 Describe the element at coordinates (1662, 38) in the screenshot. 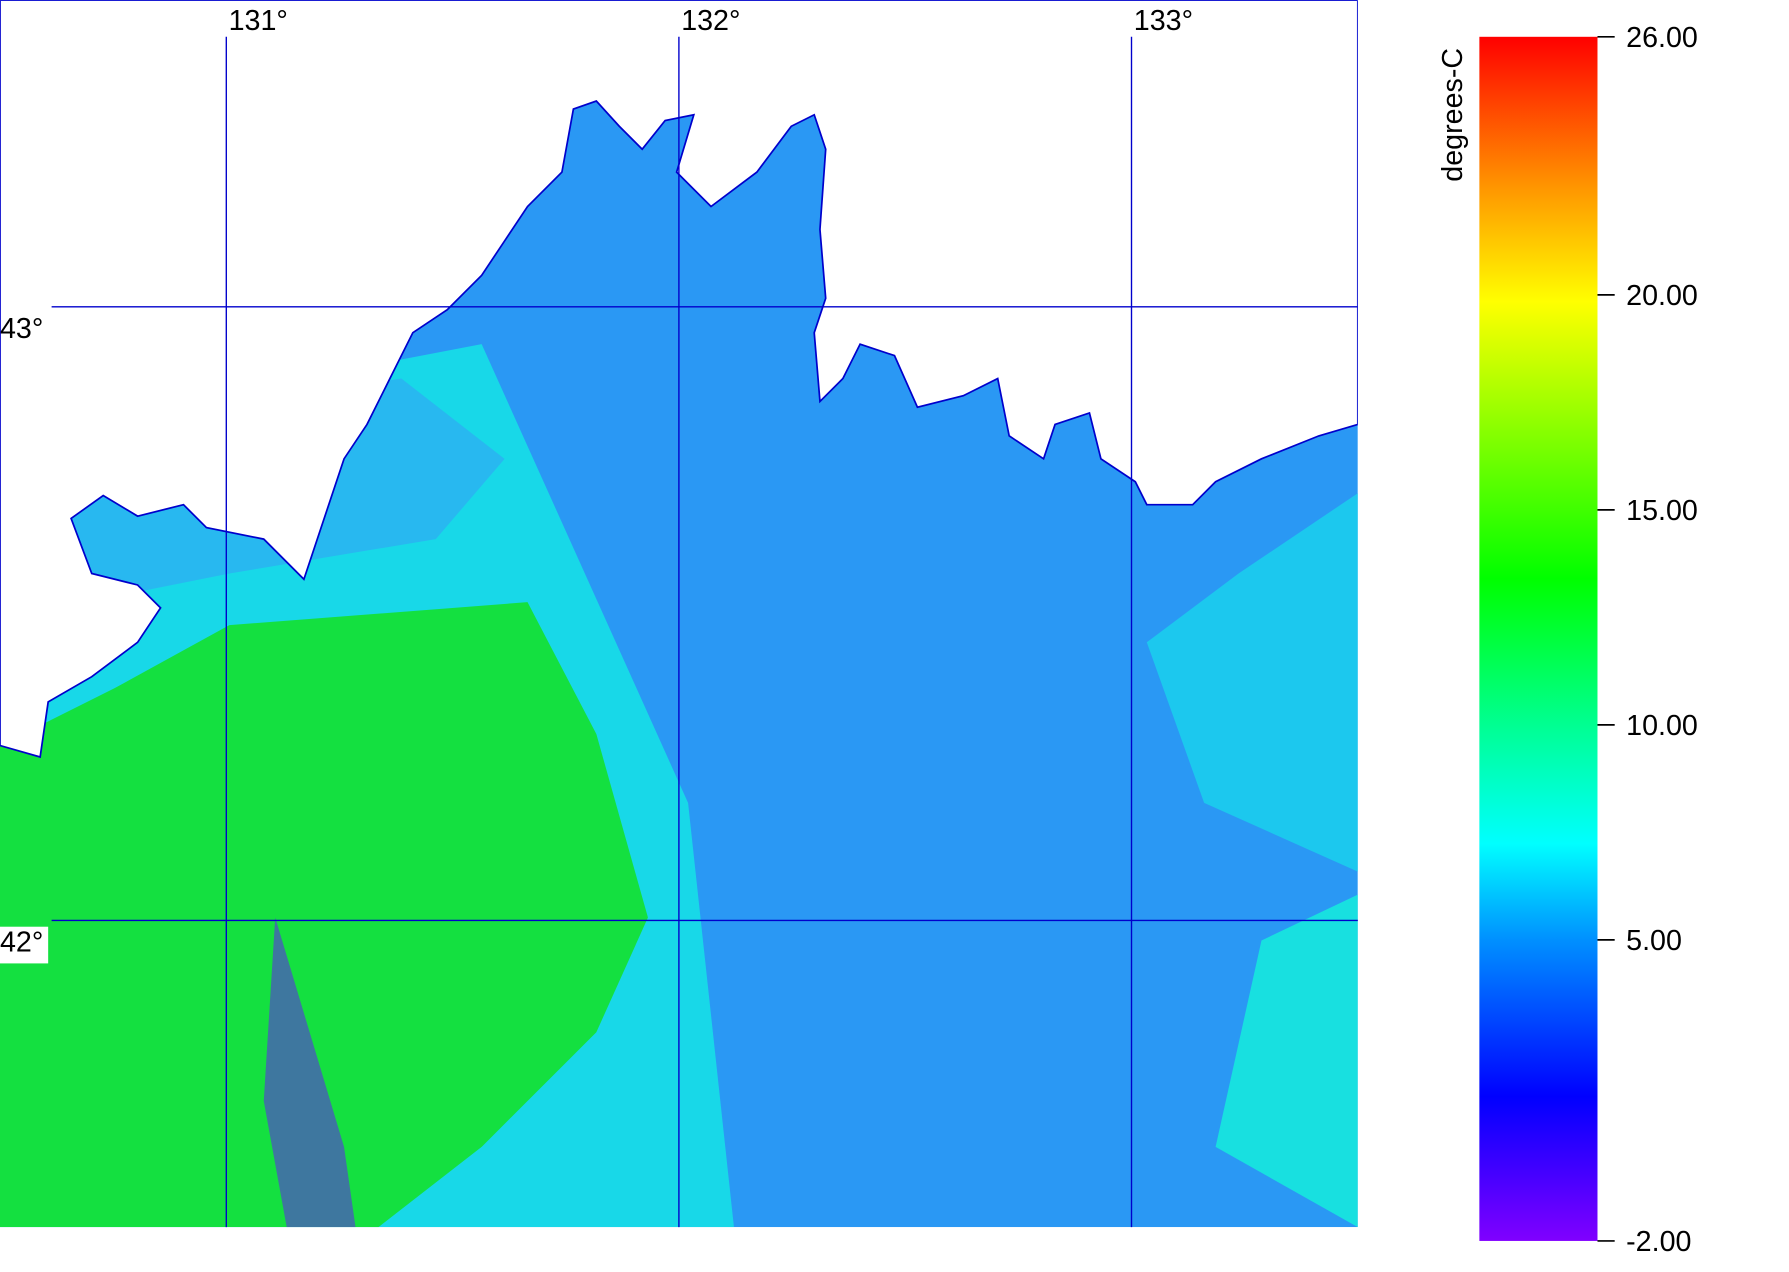

I see `colorbar-tick-label: 26.00` at that location.